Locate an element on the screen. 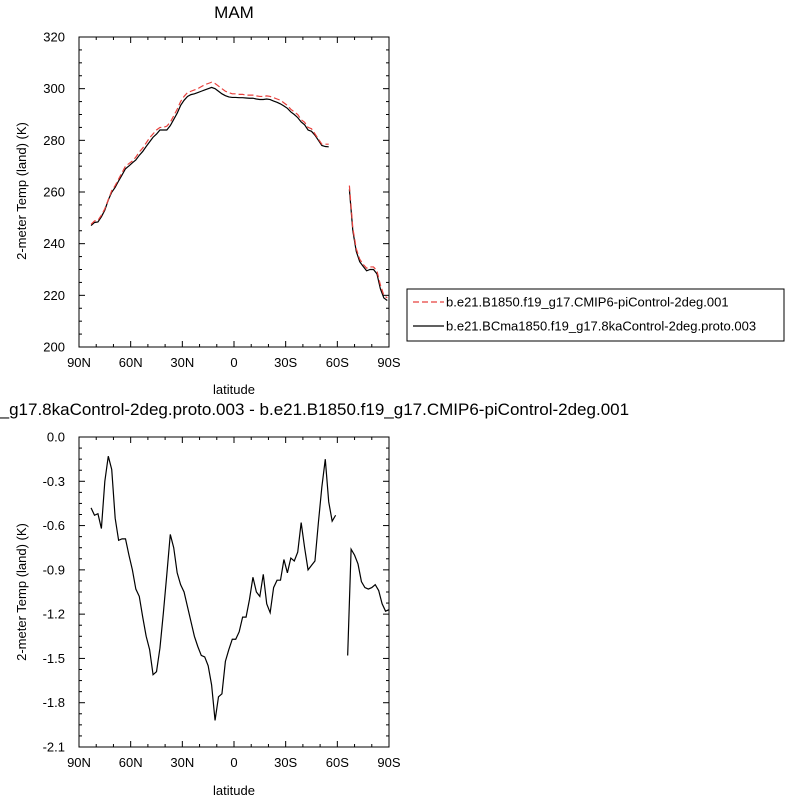  top-x-tick-label: 90N is located at coordinates (79, 362).